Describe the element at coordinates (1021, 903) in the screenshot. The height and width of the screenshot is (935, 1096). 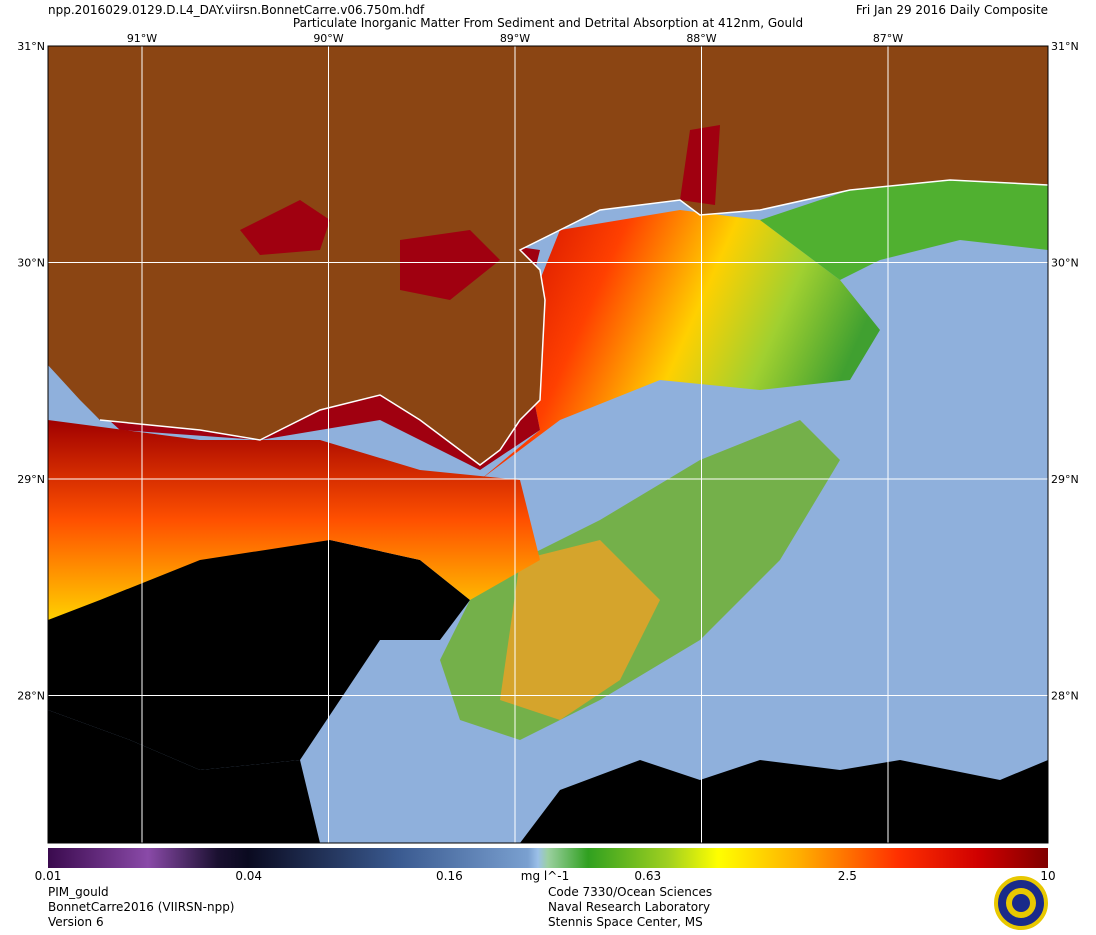
I see `nrl-logo` at that location.